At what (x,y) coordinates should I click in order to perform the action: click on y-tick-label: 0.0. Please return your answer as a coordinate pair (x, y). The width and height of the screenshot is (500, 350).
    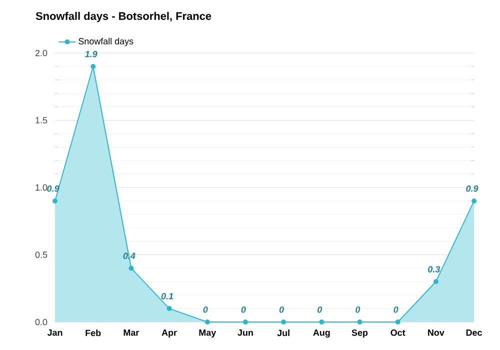
    Looking at the image, I should click on (41, 322).